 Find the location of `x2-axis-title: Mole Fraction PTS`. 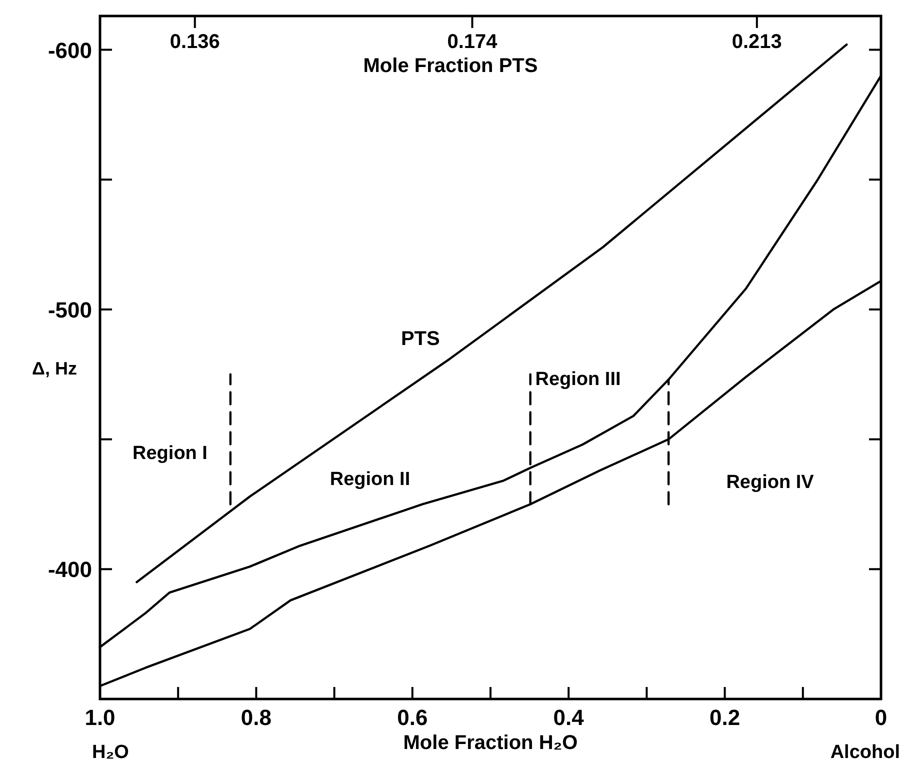

x2-axis-title: Mole Fraction PTS is located at coordinates (450, 66).